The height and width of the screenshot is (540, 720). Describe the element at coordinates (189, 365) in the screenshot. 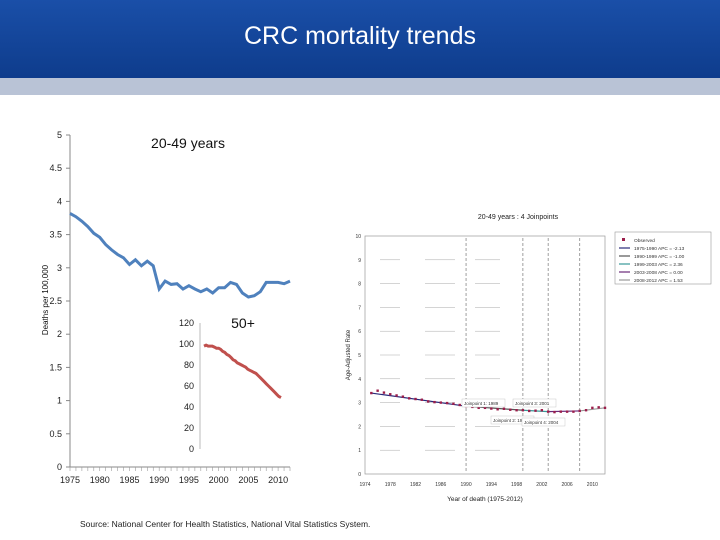

I see `inset-y-tick-label: 80` at that location.